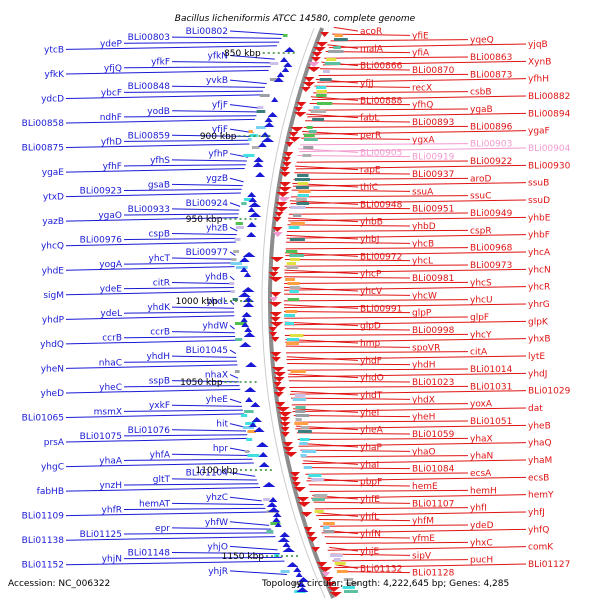 This screenshot has height=600, width=600. I want to click on forward-gene-label: yhdW, so click(215, 326).